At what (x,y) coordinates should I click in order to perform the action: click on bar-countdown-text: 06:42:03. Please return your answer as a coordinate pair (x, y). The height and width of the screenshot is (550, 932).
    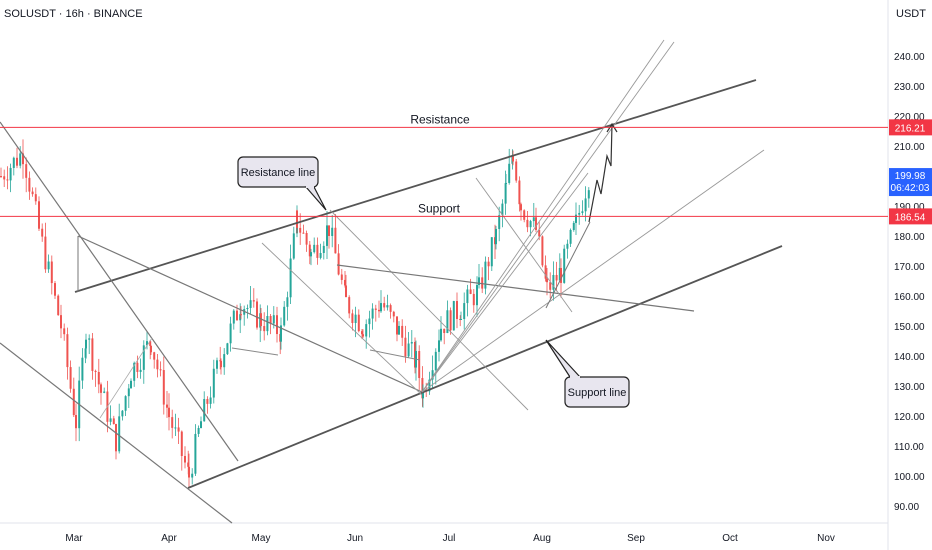
    Looking at the image, I should click on (910, 188).